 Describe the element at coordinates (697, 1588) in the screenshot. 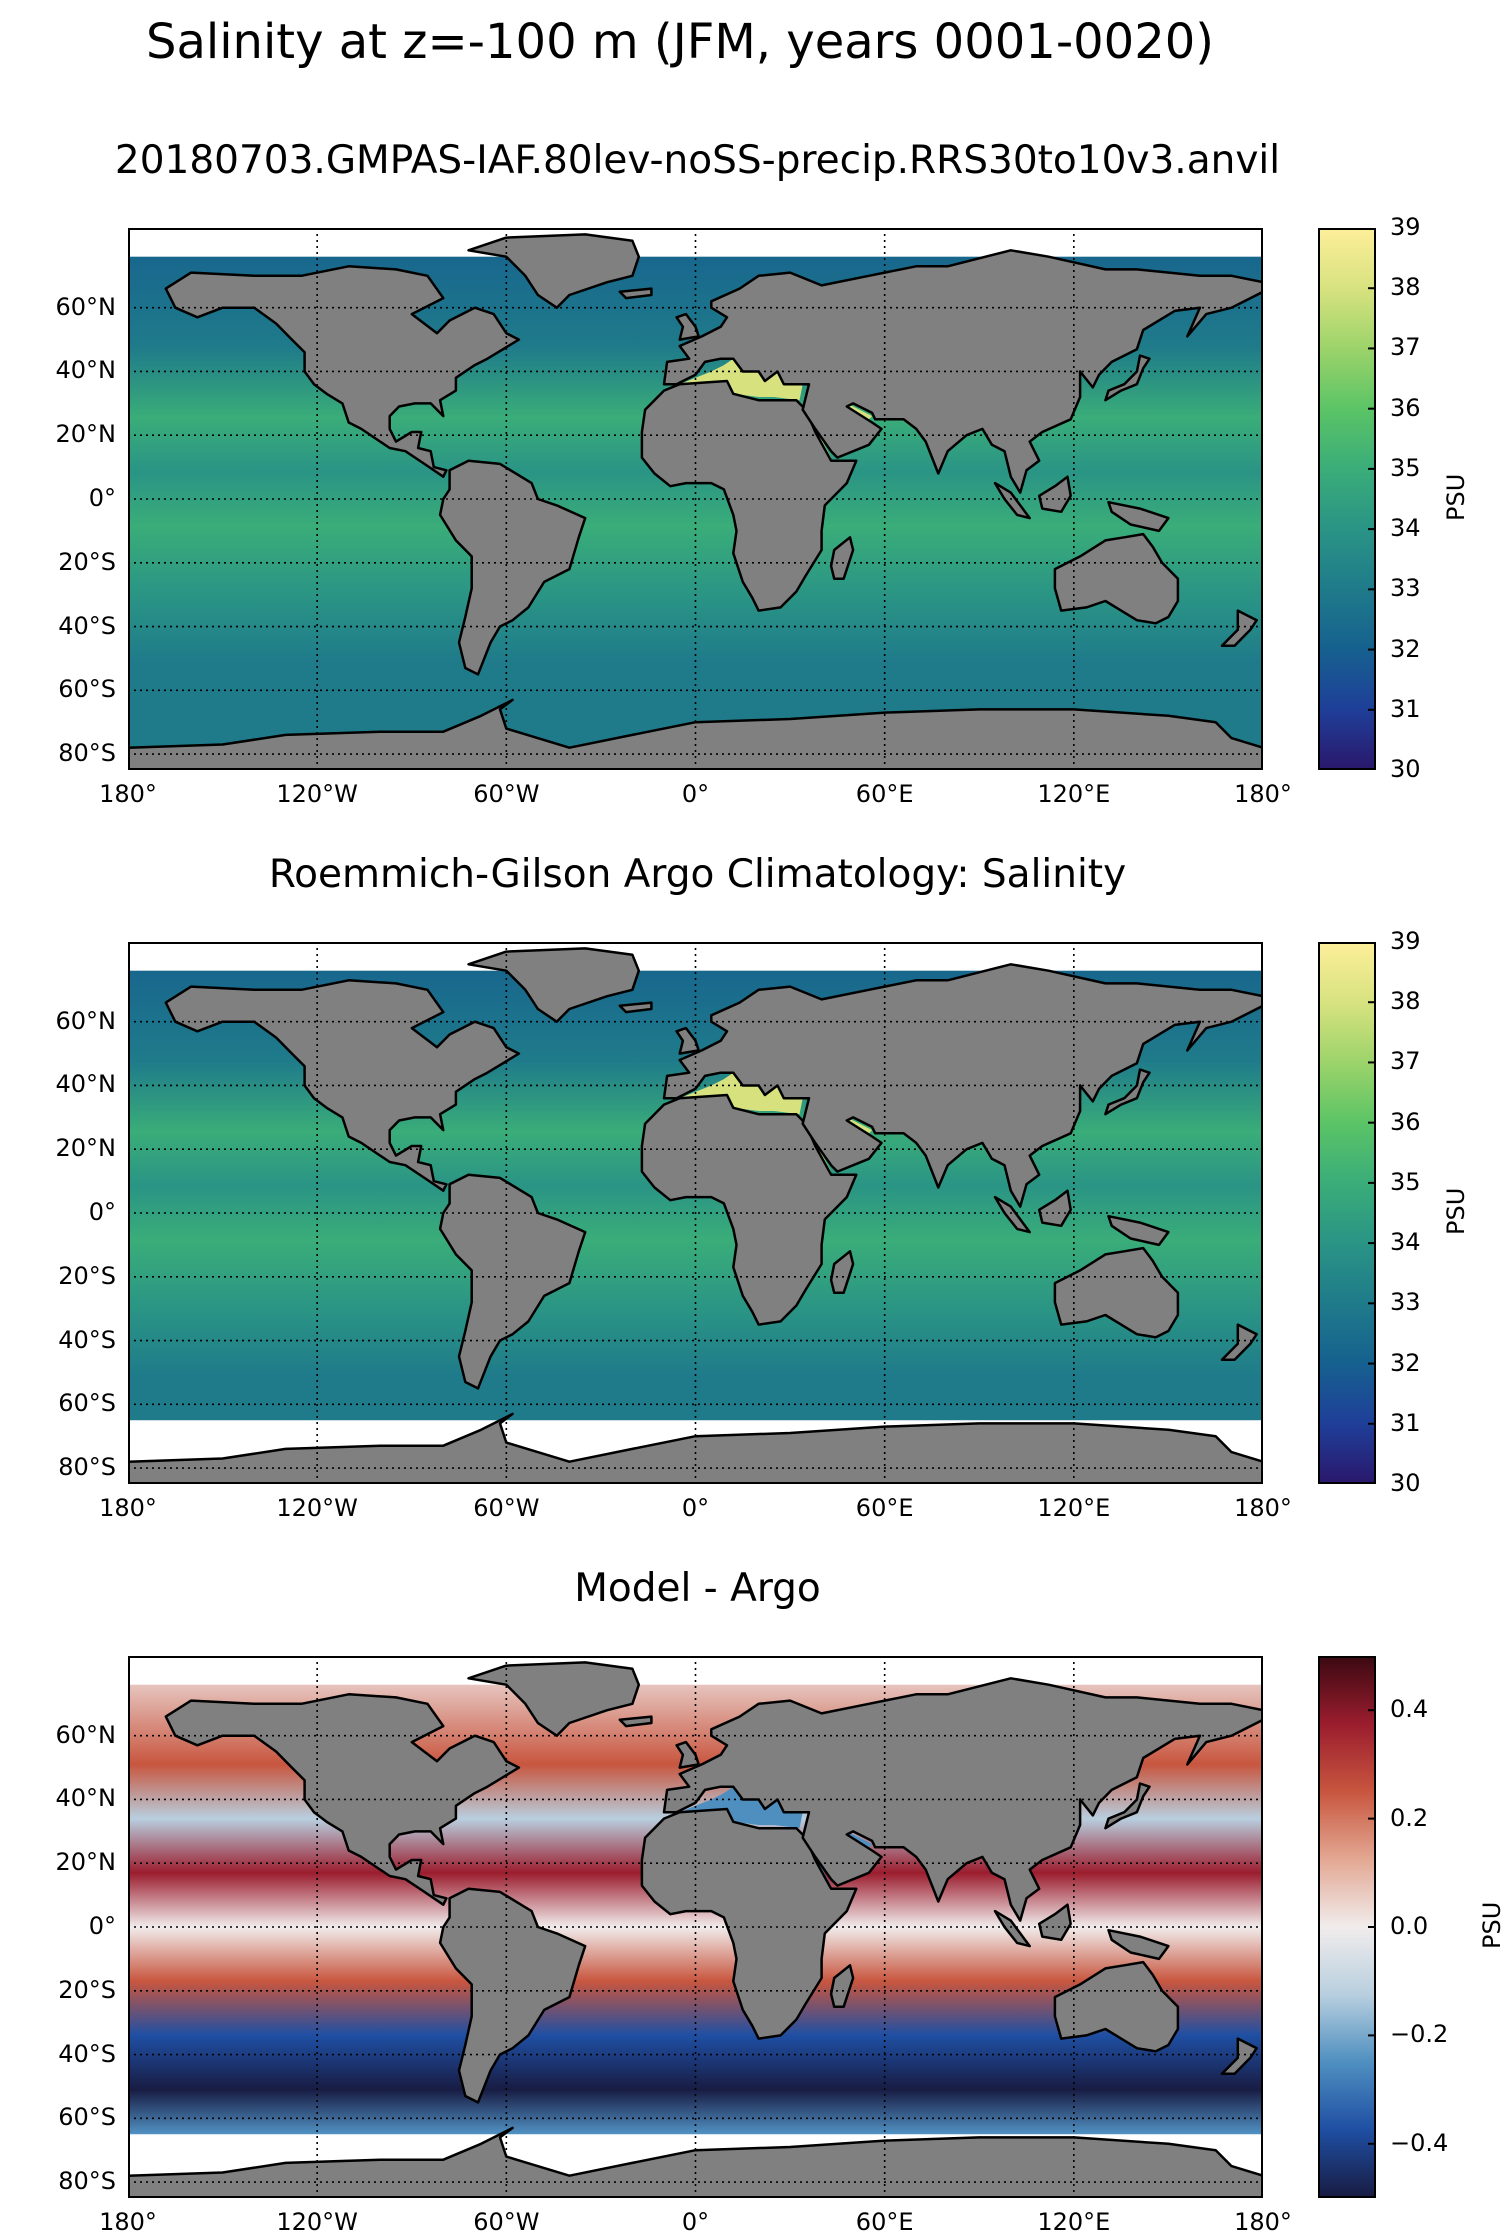

I see `panel-title-difference: Model - Argo` at that location.